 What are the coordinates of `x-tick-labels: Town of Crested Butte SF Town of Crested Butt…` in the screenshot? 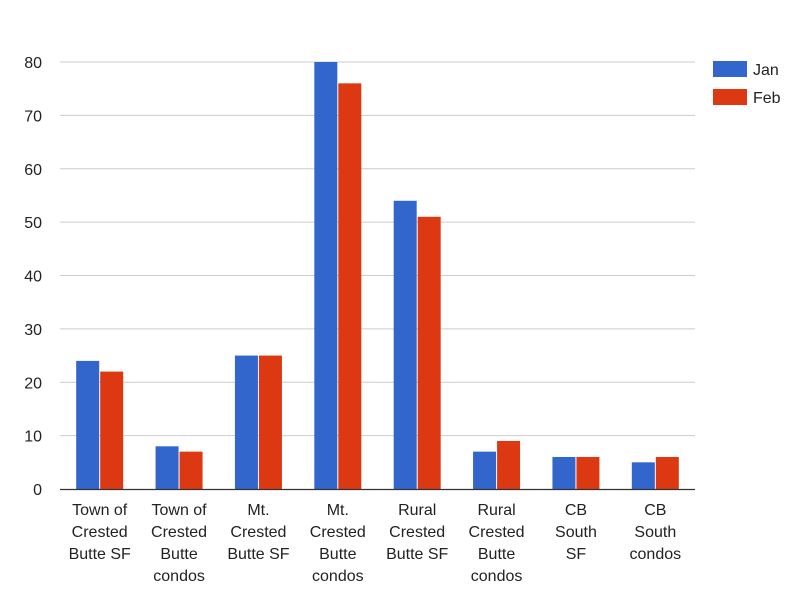 It's located at (375, 543).